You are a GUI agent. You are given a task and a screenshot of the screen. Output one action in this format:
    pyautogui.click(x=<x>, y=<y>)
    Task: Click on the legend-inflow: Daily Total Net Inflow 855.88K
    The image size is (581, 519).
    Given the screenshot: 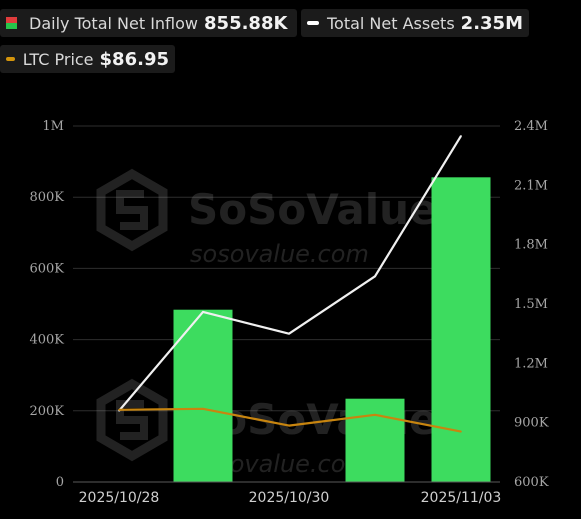 What is the action you would take?
    pyautogui.click(x=148, y=23)
    